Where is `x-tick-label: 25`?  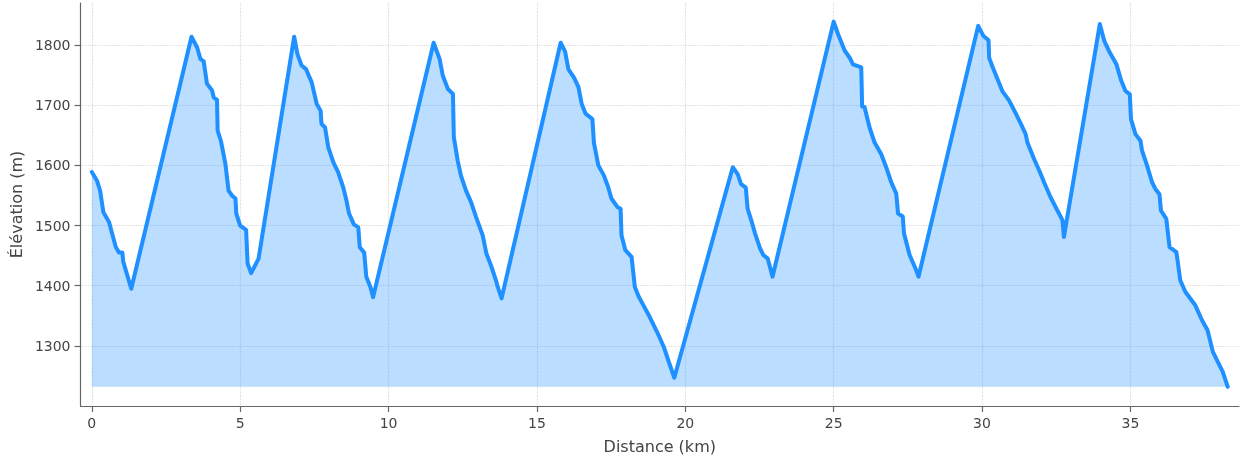 x-tick-label: 25 is located at coordinates (833, 423).